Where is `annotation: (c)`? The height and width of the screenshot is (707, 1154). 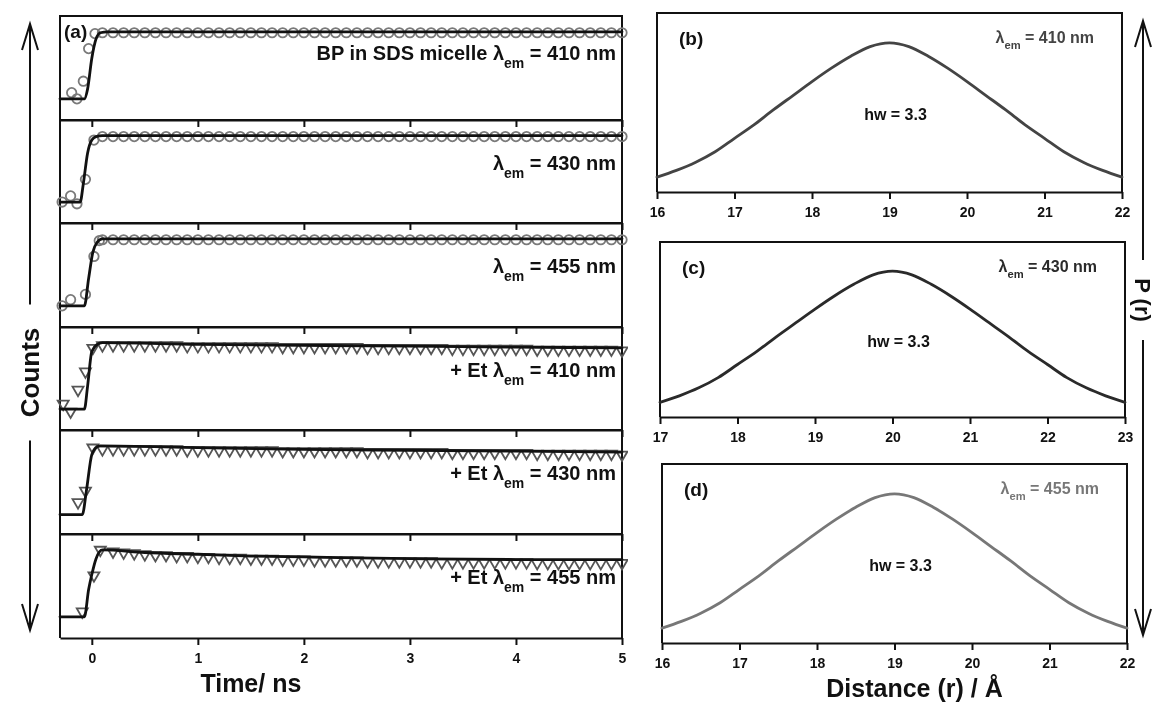
annotation: (c) is located at coordinates (694, 267).